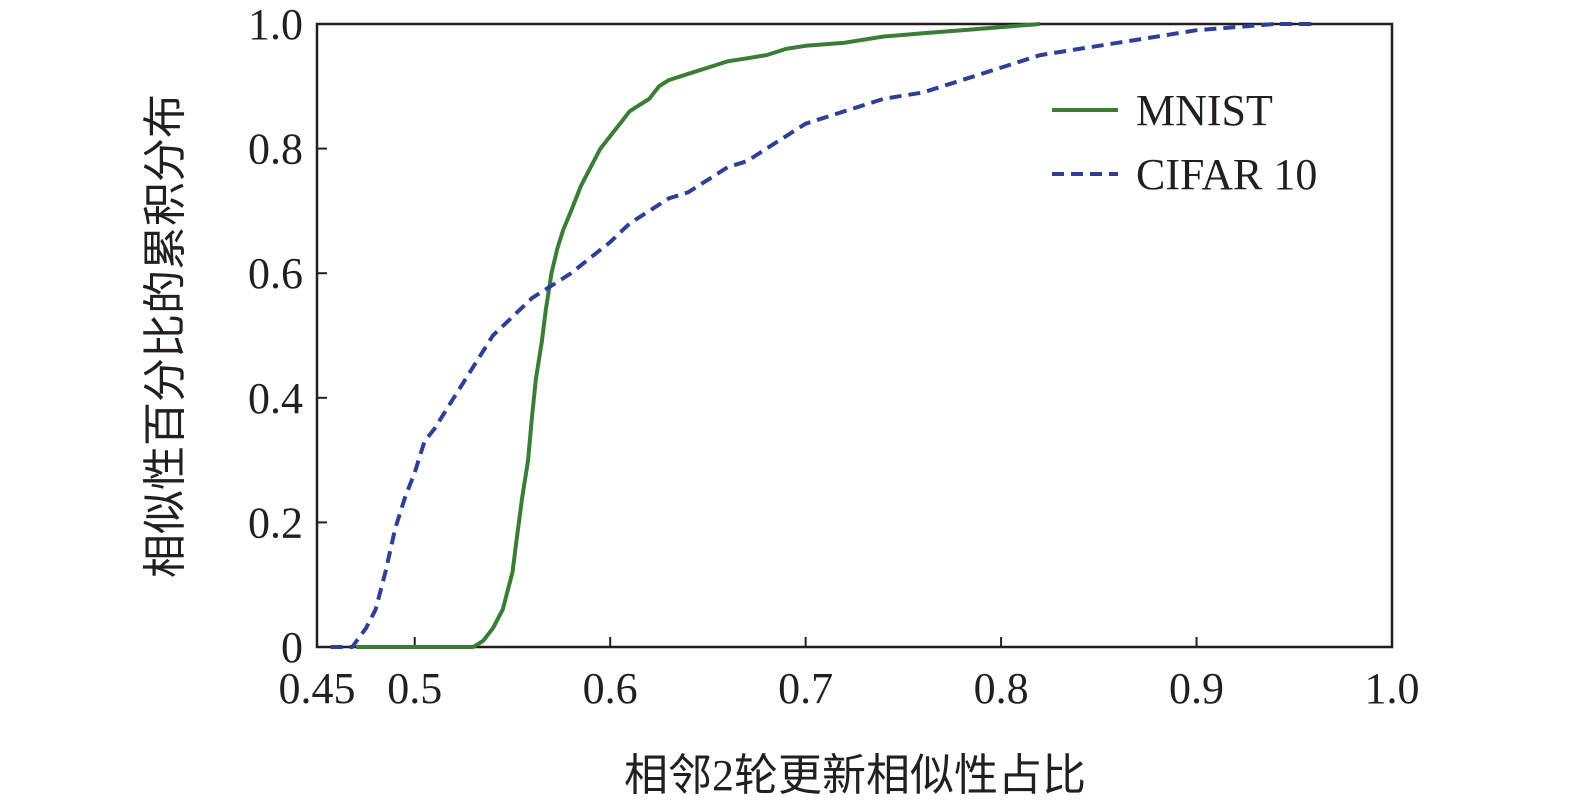 The image size is (1575, 808). I want to click on y-axis: 0 0.2 0.4 0.6 0.8 1.0, so click(287, 336).